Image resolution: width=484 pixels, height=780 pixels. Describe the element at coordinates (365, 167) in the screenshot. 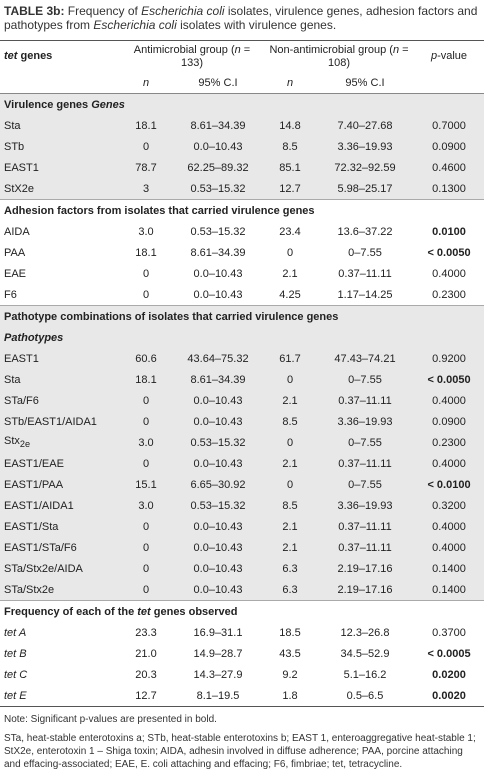

I see `cell: 72.32–92.59` at that location.